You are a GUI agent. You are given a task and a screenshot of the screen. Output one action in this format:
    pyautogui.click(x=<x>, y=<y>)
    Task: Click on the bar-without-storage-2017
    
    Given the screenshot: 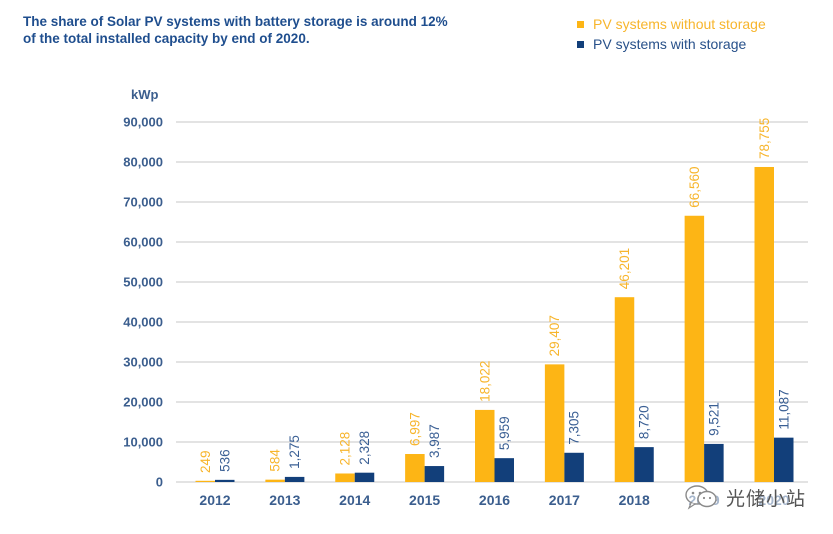 What is the action you would take?
    pyautogui.click(x=554, y=423)
    